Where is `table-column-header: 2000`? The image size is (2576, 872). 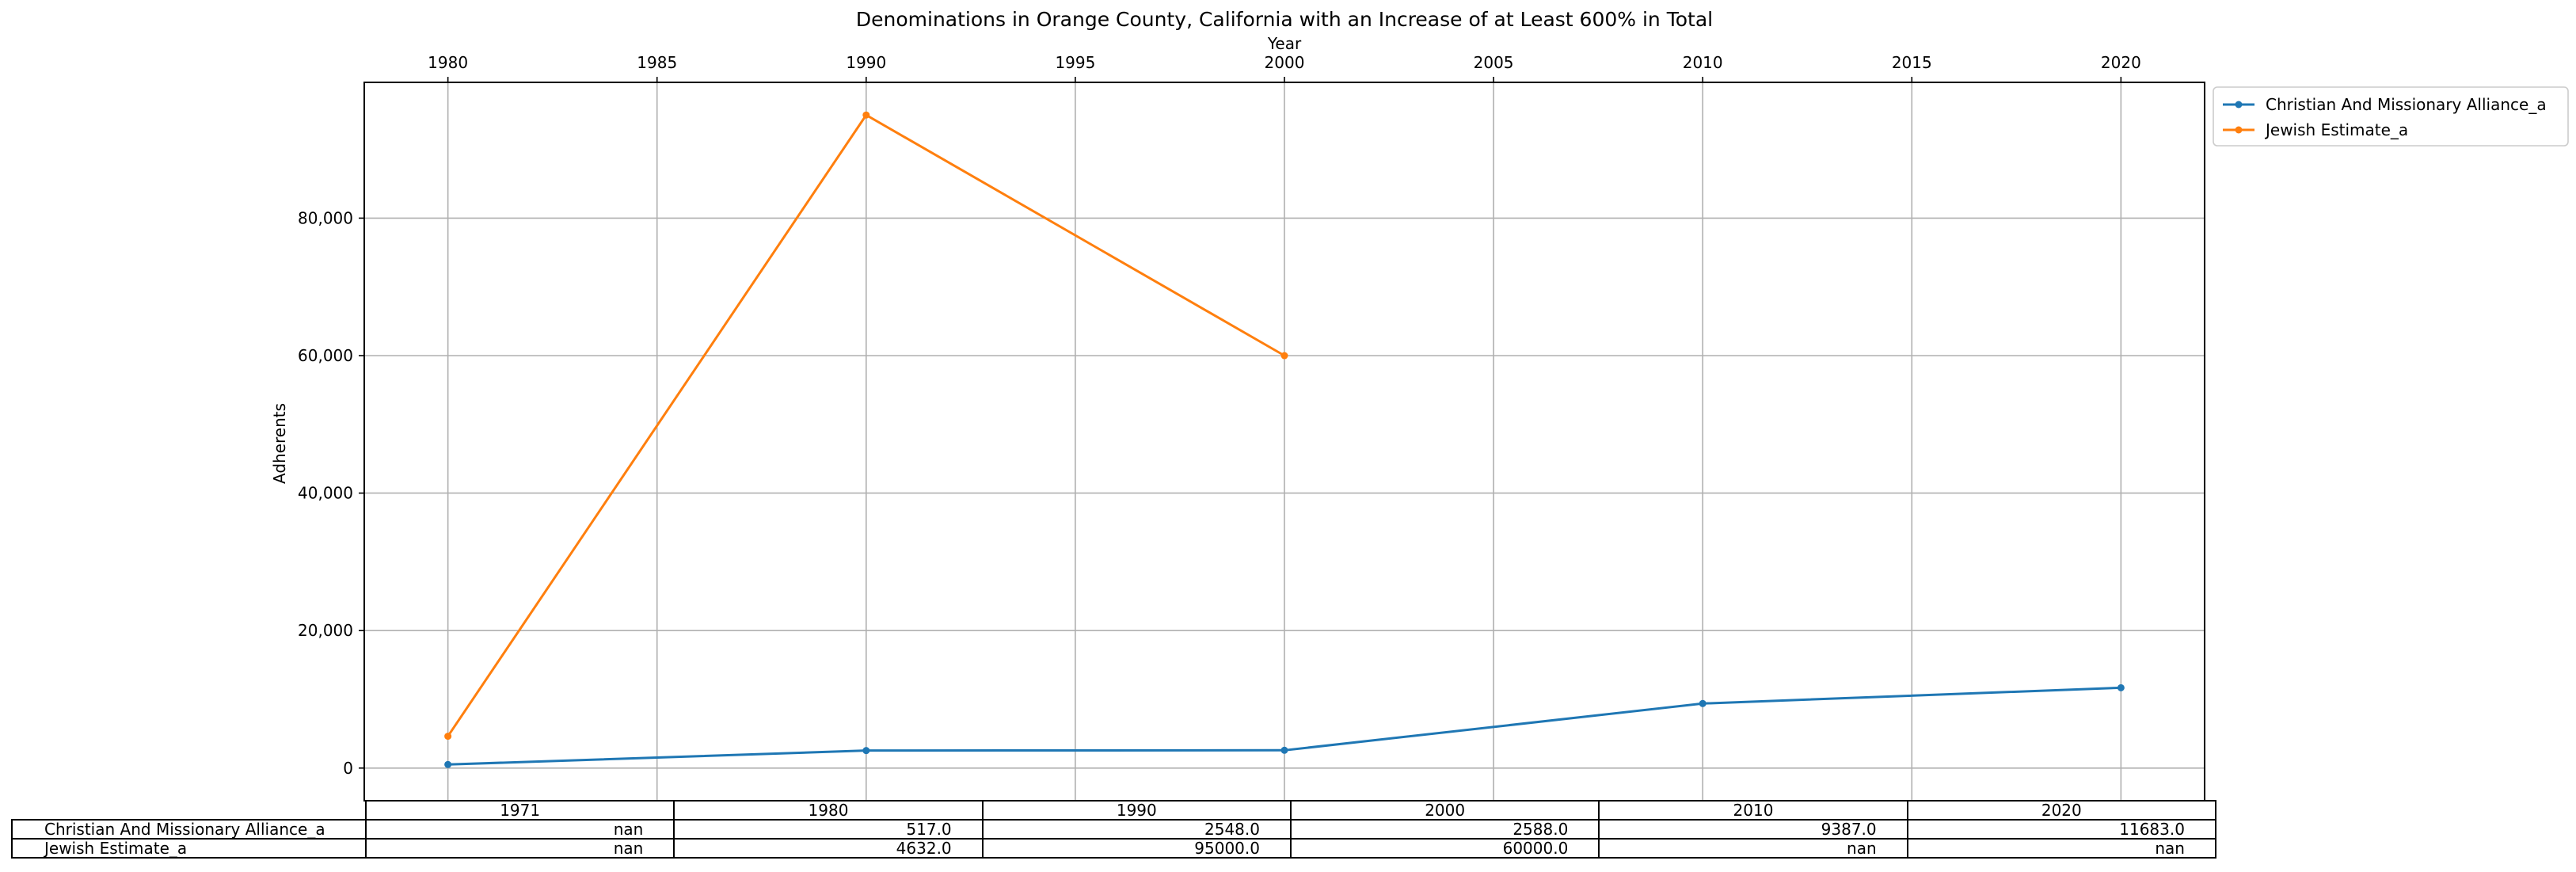 table-column-header: 2000 is located at coordinates (1444, 811).